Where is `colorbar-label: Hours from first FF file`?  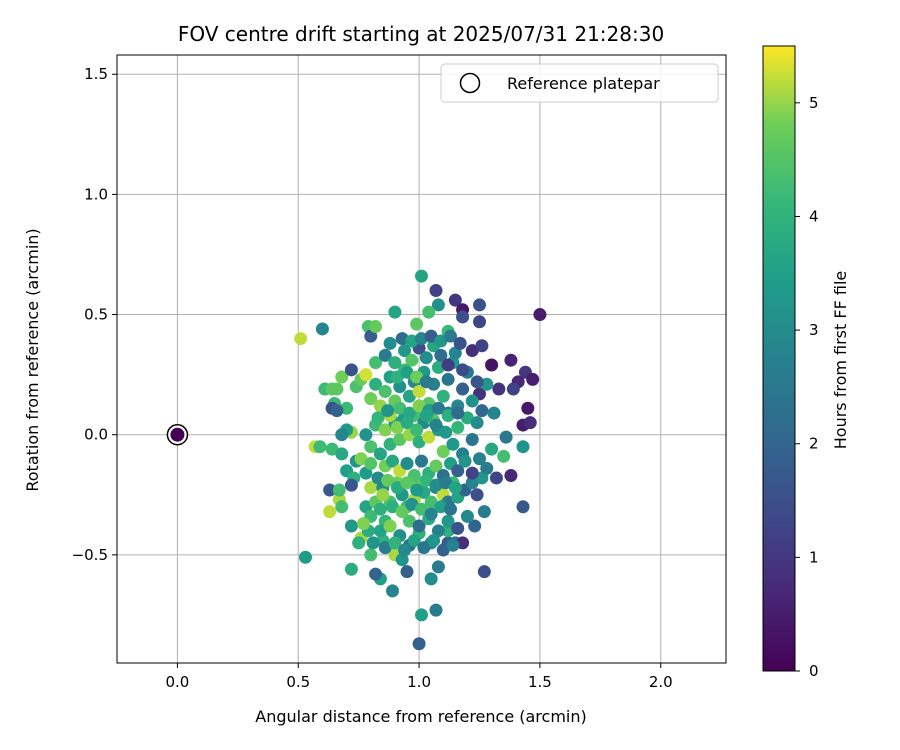
colorbar-label: Hours from first FF file is located at coordinates (840, 360).